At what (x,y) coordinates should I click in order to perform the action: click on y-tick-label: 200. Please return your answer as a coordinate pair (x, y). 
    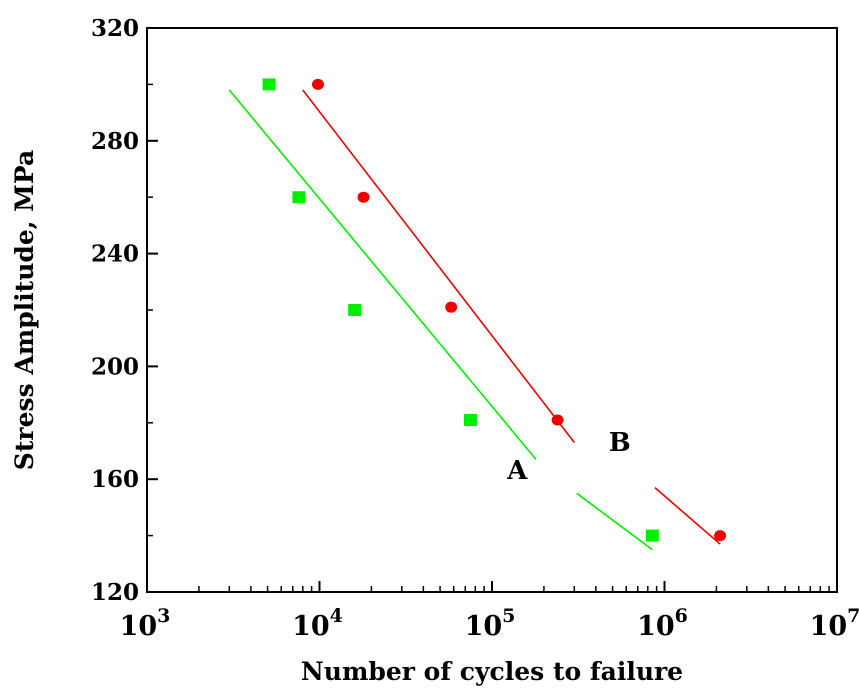
    Looking at the image, I should click on (115, 366).